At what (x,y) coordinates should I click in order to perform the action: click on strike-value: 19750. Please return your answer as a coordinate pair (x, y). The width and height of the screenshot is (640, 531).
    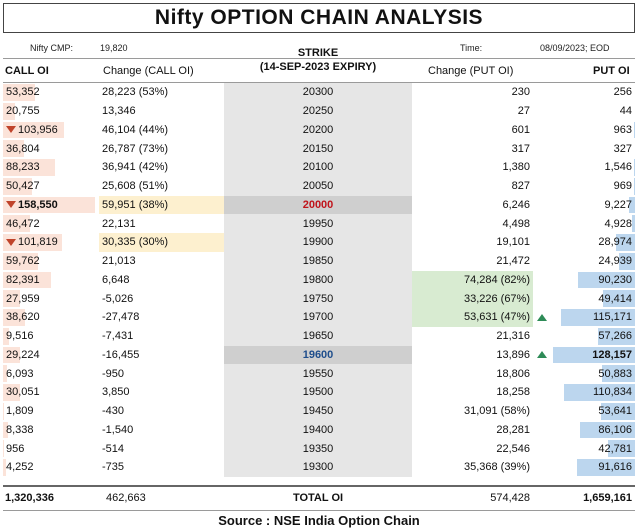
    Looking at the image, I should click on (318, 298).